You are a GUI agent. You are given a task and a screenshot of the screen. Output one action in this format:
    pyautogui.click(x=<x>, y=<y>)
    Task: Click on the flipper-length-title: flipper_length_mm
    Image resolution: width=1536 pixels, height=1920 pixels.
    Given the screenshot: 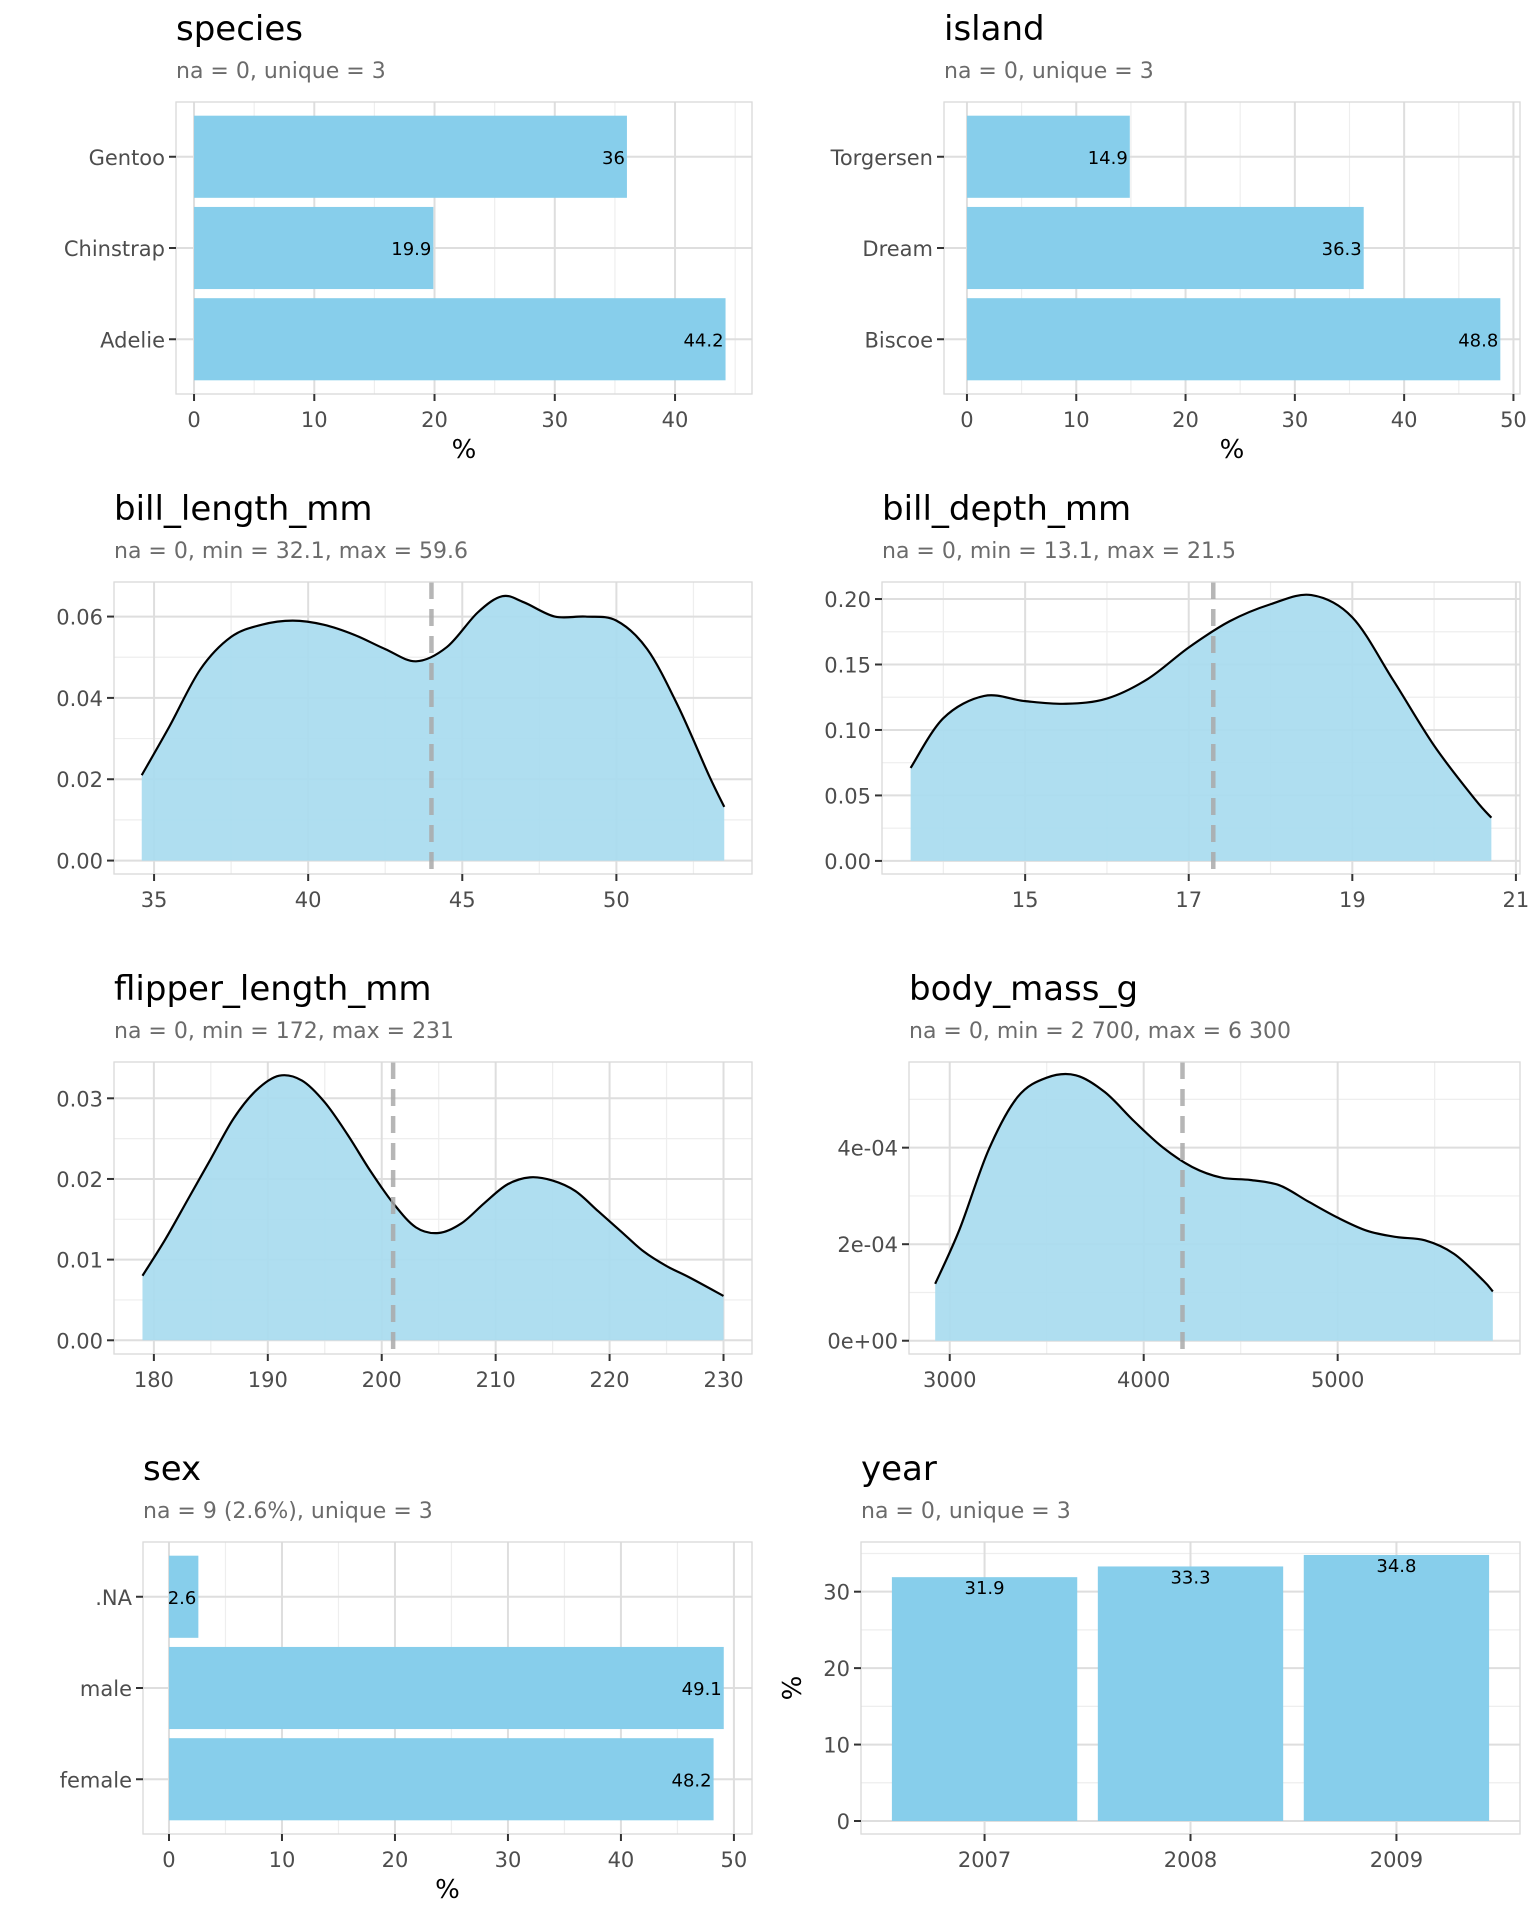 What is the action you would take?
    pyautogui.click(x=273, y=989)
    